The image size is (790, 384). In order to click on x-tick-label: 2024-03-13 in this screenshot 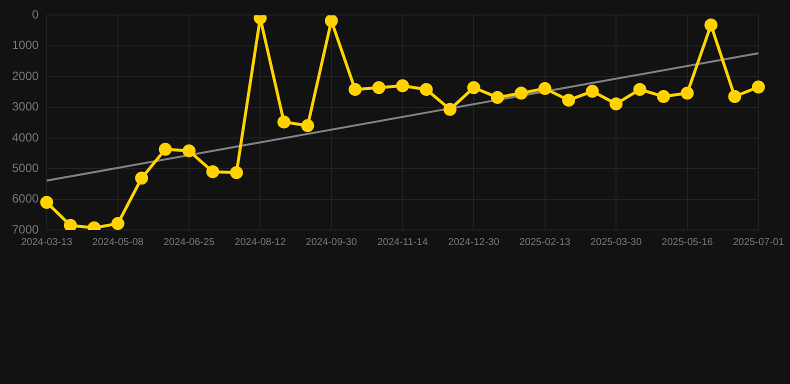, I will do `click(47, 242)`.